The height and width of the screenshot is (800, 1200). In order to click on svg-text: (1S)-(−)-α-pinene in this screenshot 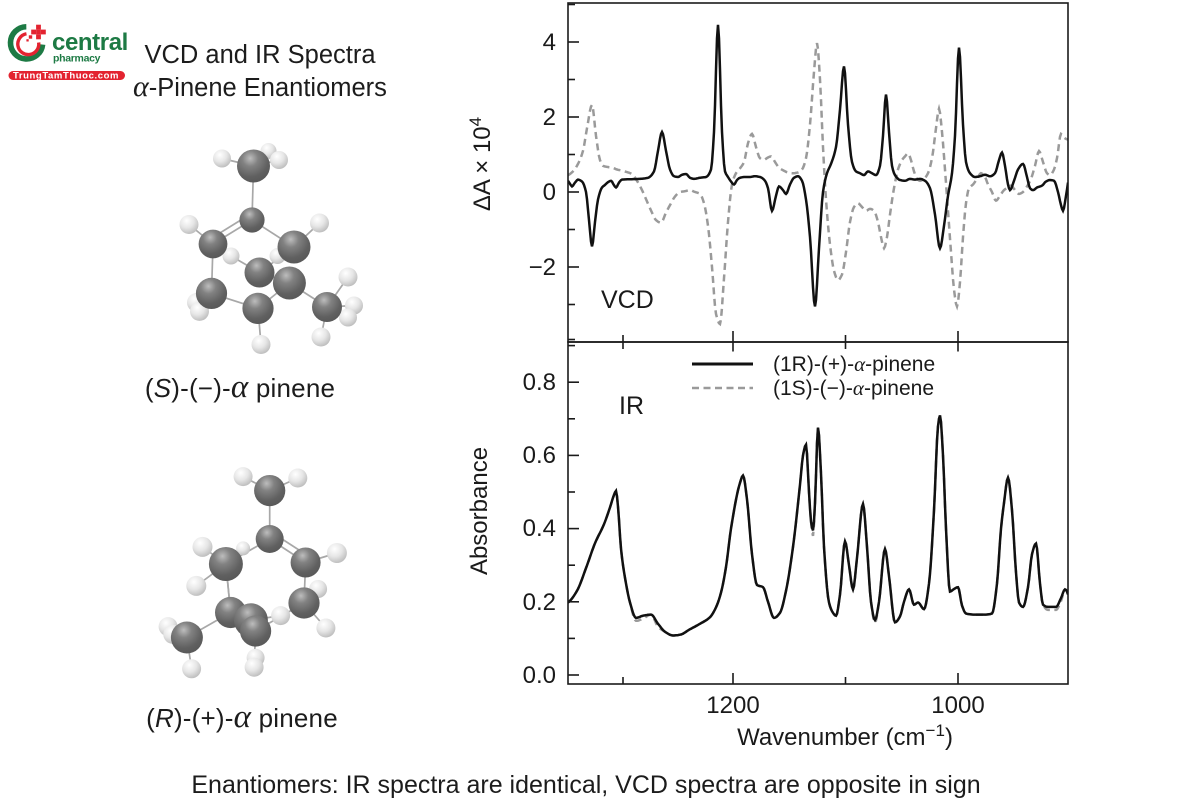, I will do `click(853, 388)`.